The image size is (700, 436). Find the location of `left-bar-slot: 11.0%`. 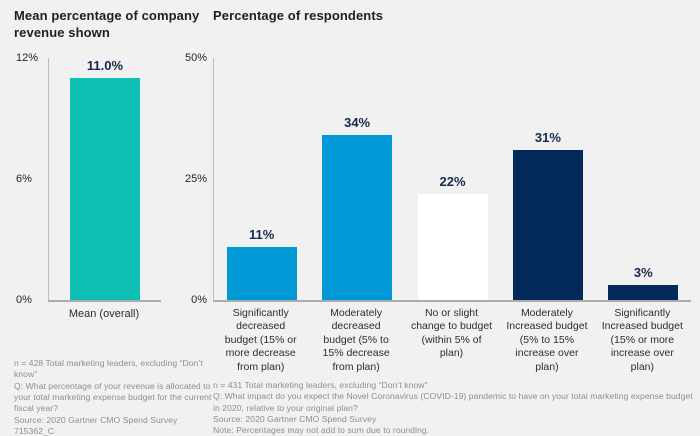

left-bar-slot: 11.0% is located at coordinates (105, 179).